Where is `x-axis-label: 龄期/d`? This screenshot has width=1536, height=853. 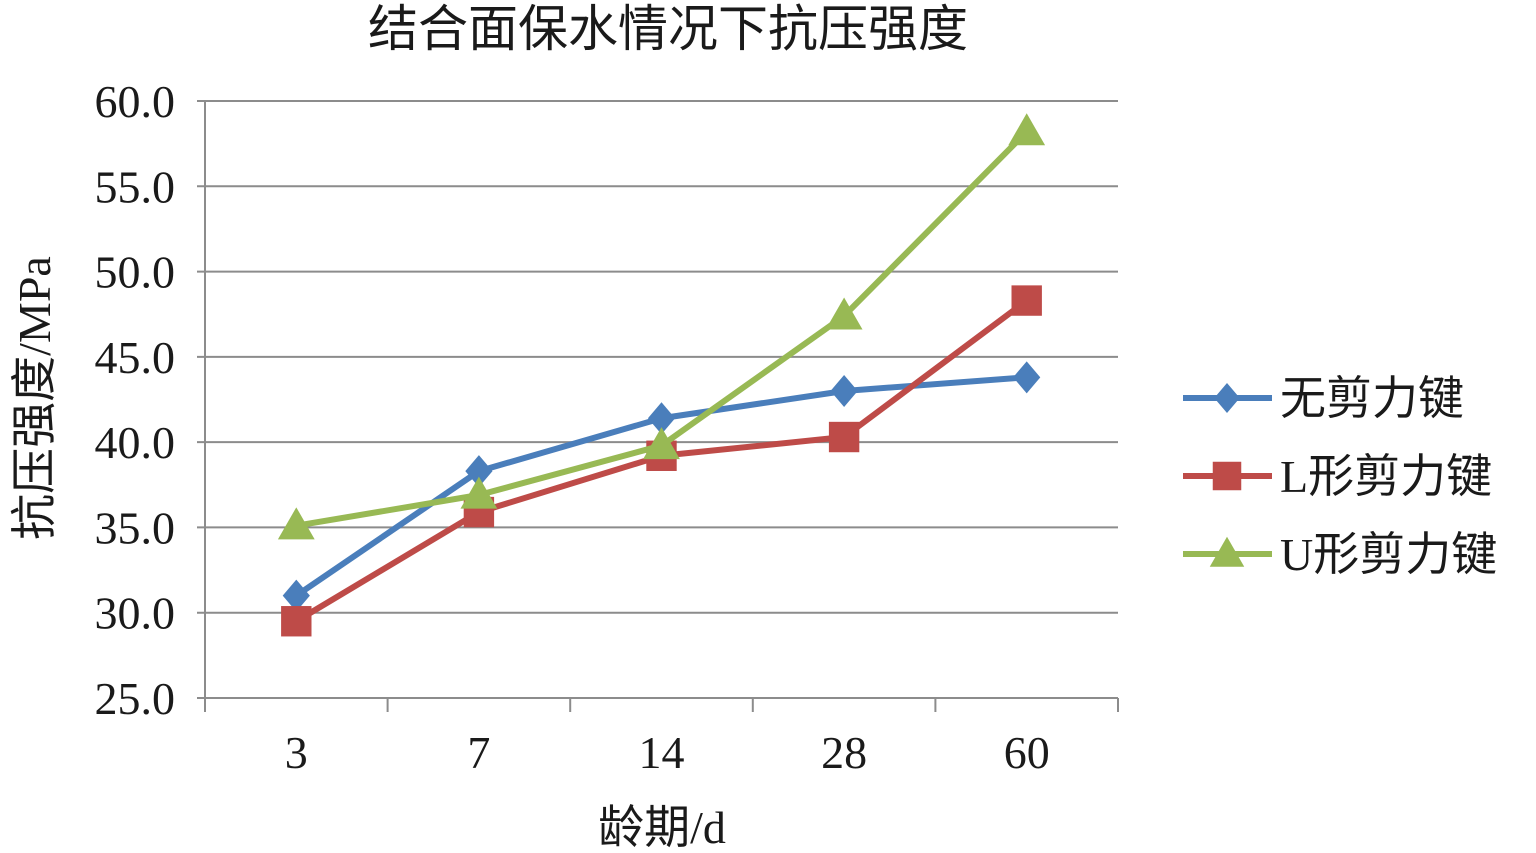 x-axis-label: 龄期/d is located at coordinates (662, 827).